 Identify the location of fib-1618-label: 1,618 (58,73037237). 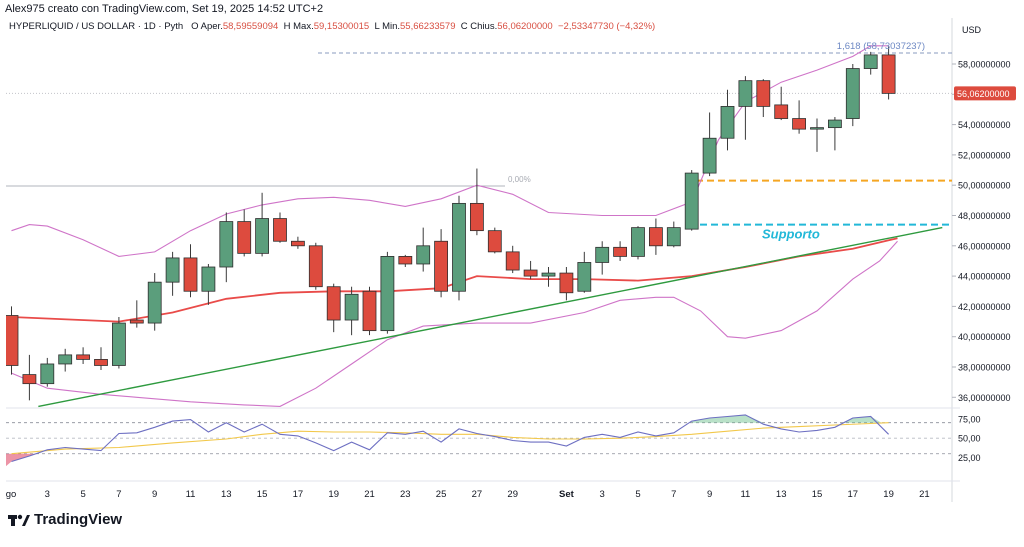
(881, 46).